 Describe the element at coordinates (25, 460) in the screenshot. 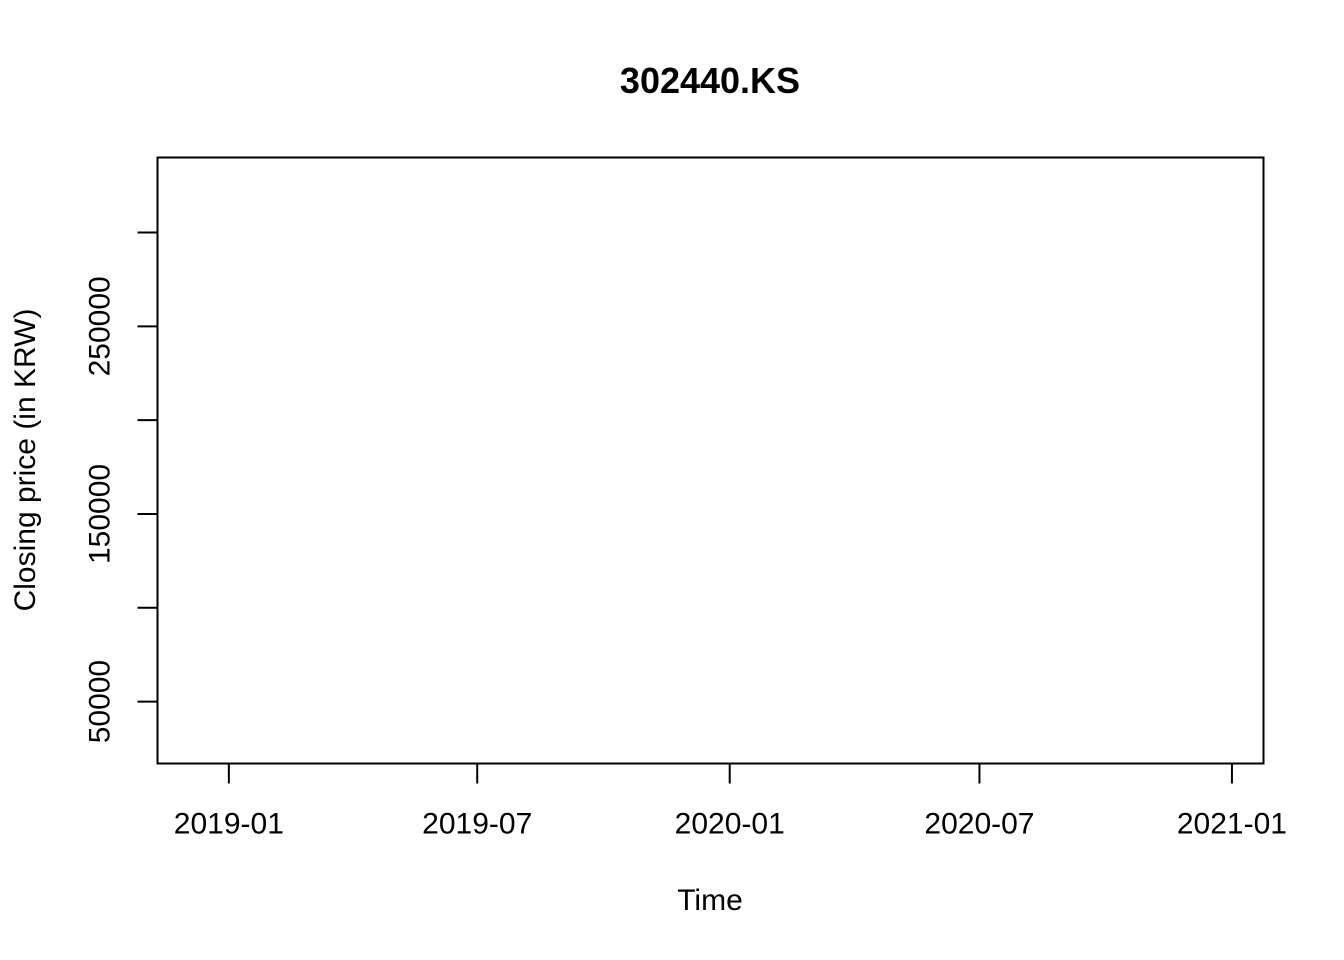

I see `y-axis-label: Closing price (in KRW)` at that location.